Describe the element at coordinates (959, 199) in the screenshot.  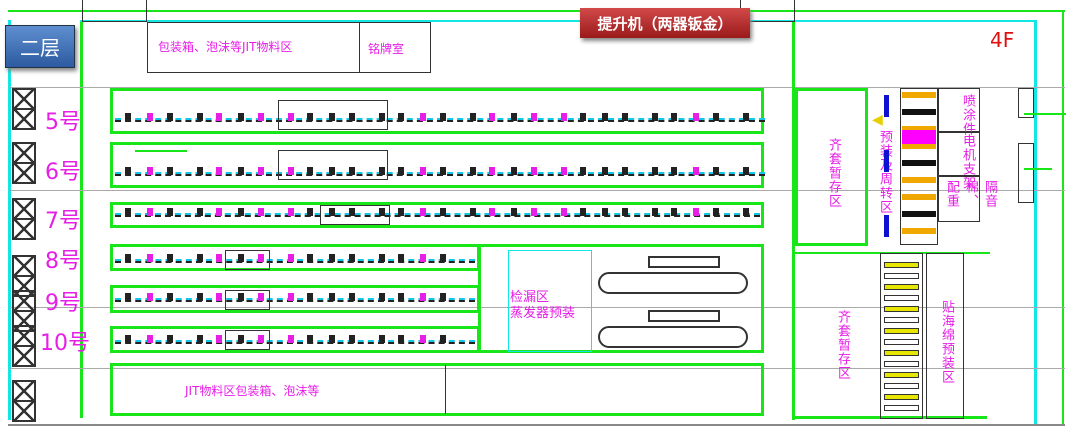
I see `insulation-box` at that location.